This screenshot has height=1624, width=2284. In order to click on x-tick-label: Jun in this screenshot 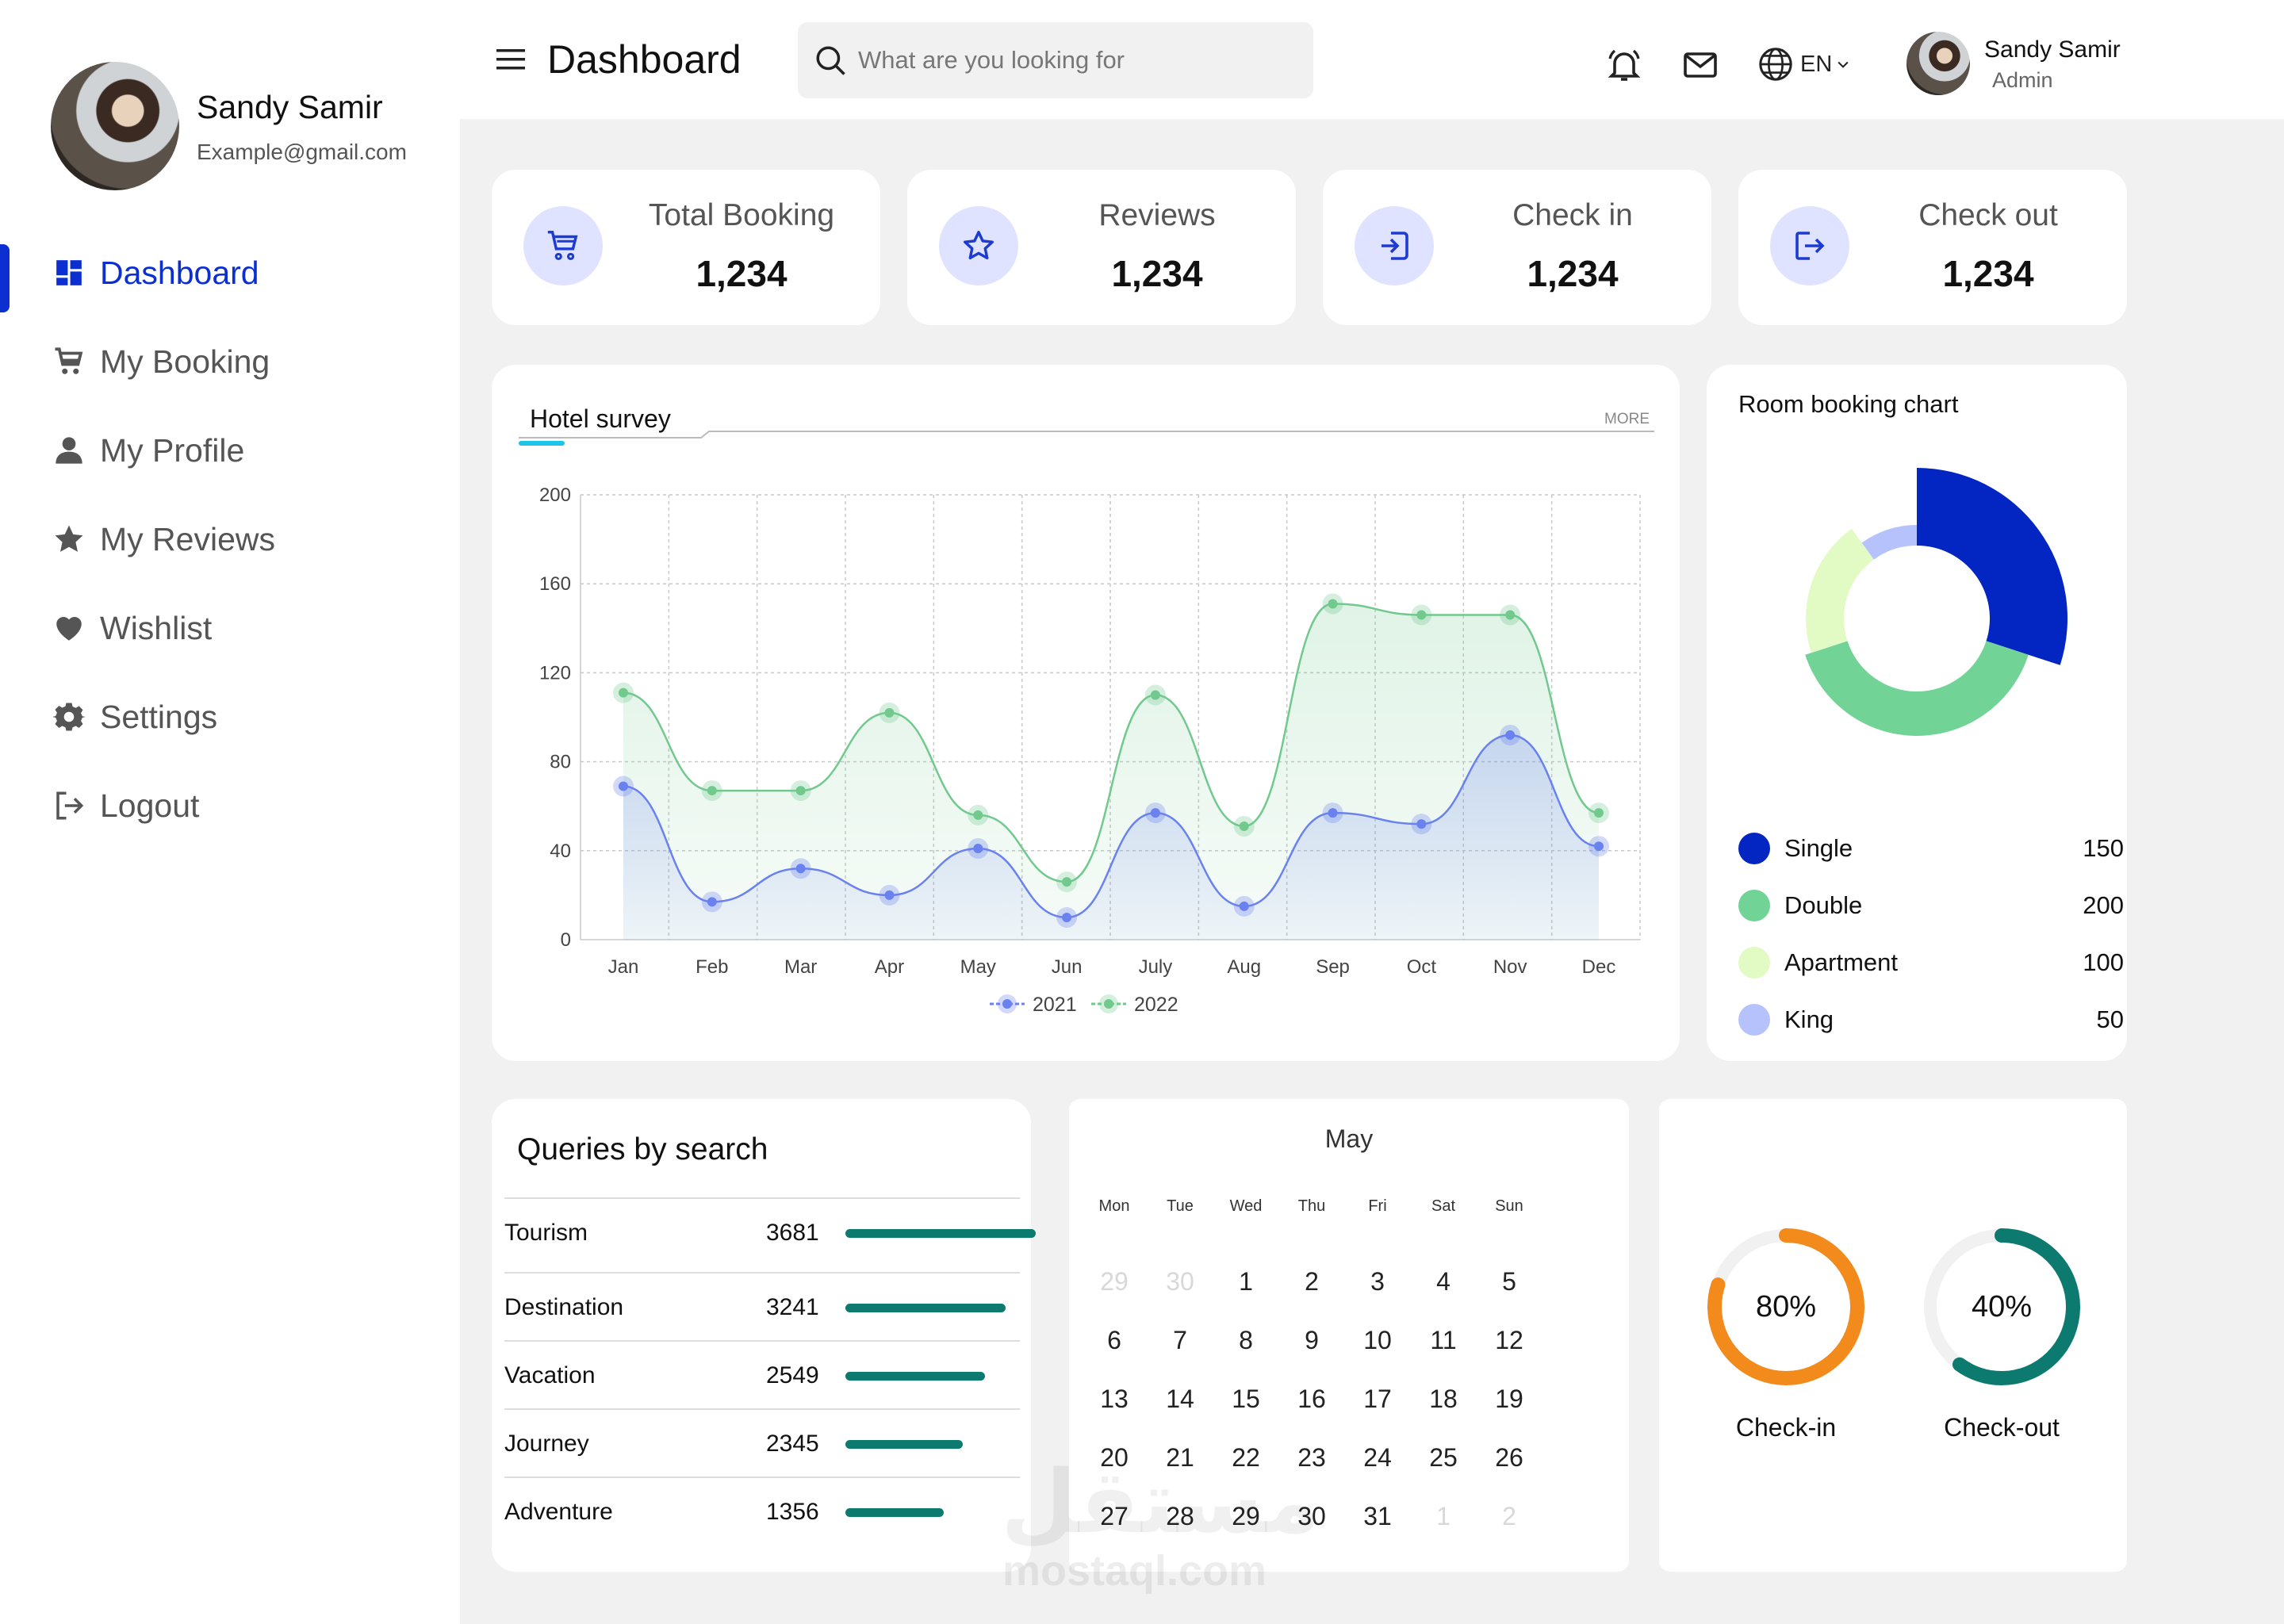, I will do `click(1067, 967)`.